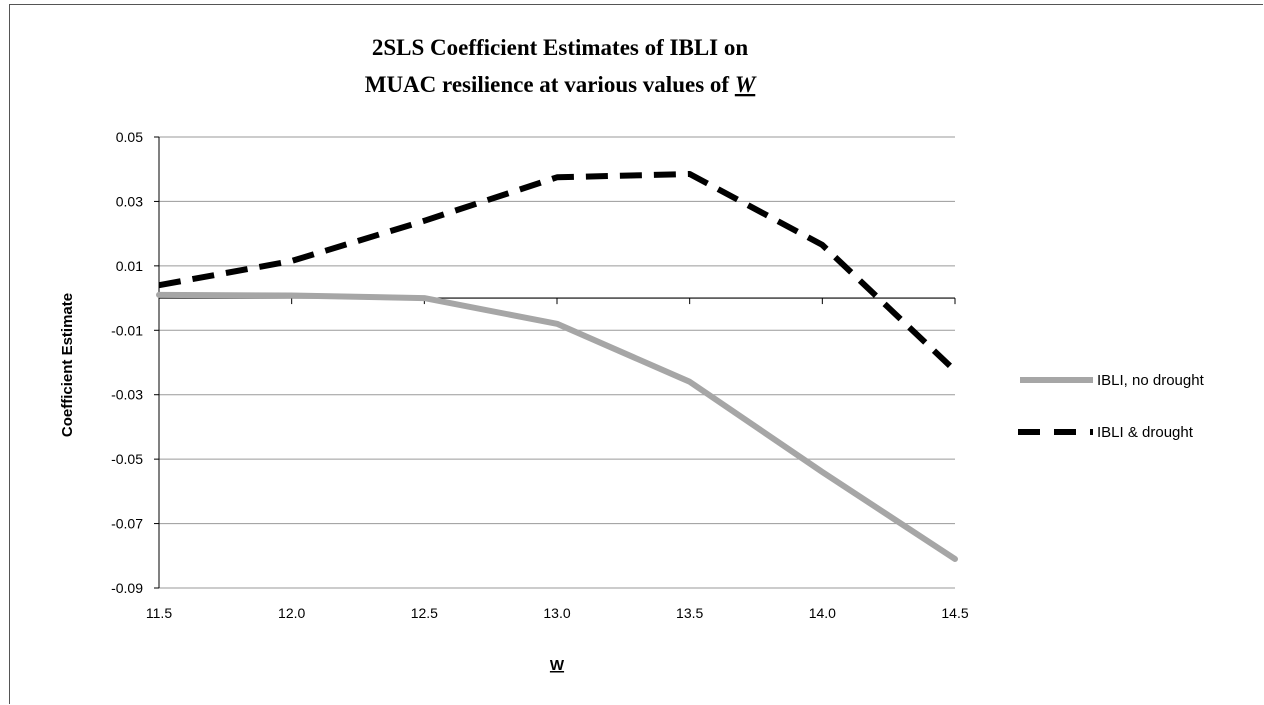 This screenshot has height=705, width=1264. Describe the element at coordinates (127, 362) in the screenshot. I see `y-tick-labels: 0.05 0.03 0.01 -0.01 -0.03 -0.05 -0.07 -0.09` at that location.